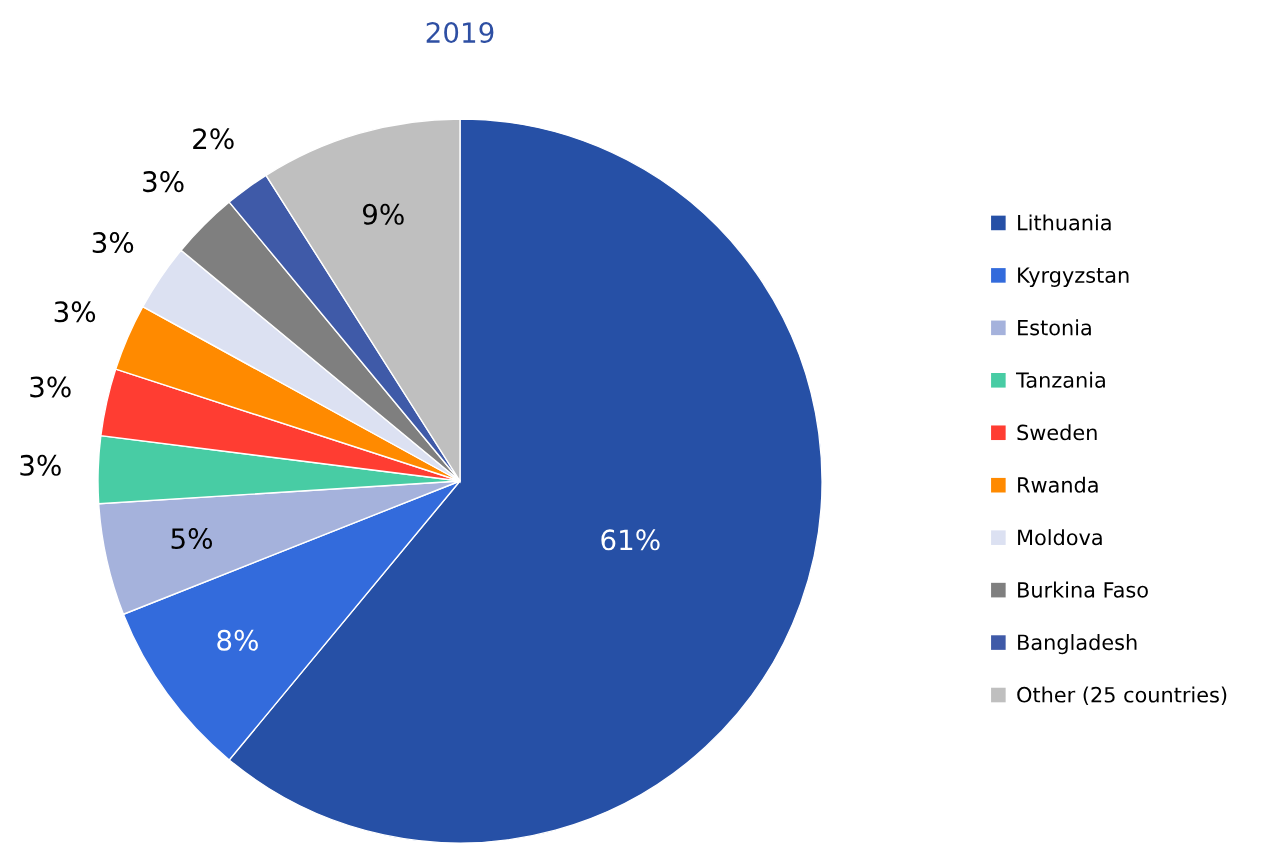 This screenshot has width=1271, height=845. What do you see at coordinates (237, 640) in the screenshot?
I see `data-label: 8%` at bounding box center [237, 640].